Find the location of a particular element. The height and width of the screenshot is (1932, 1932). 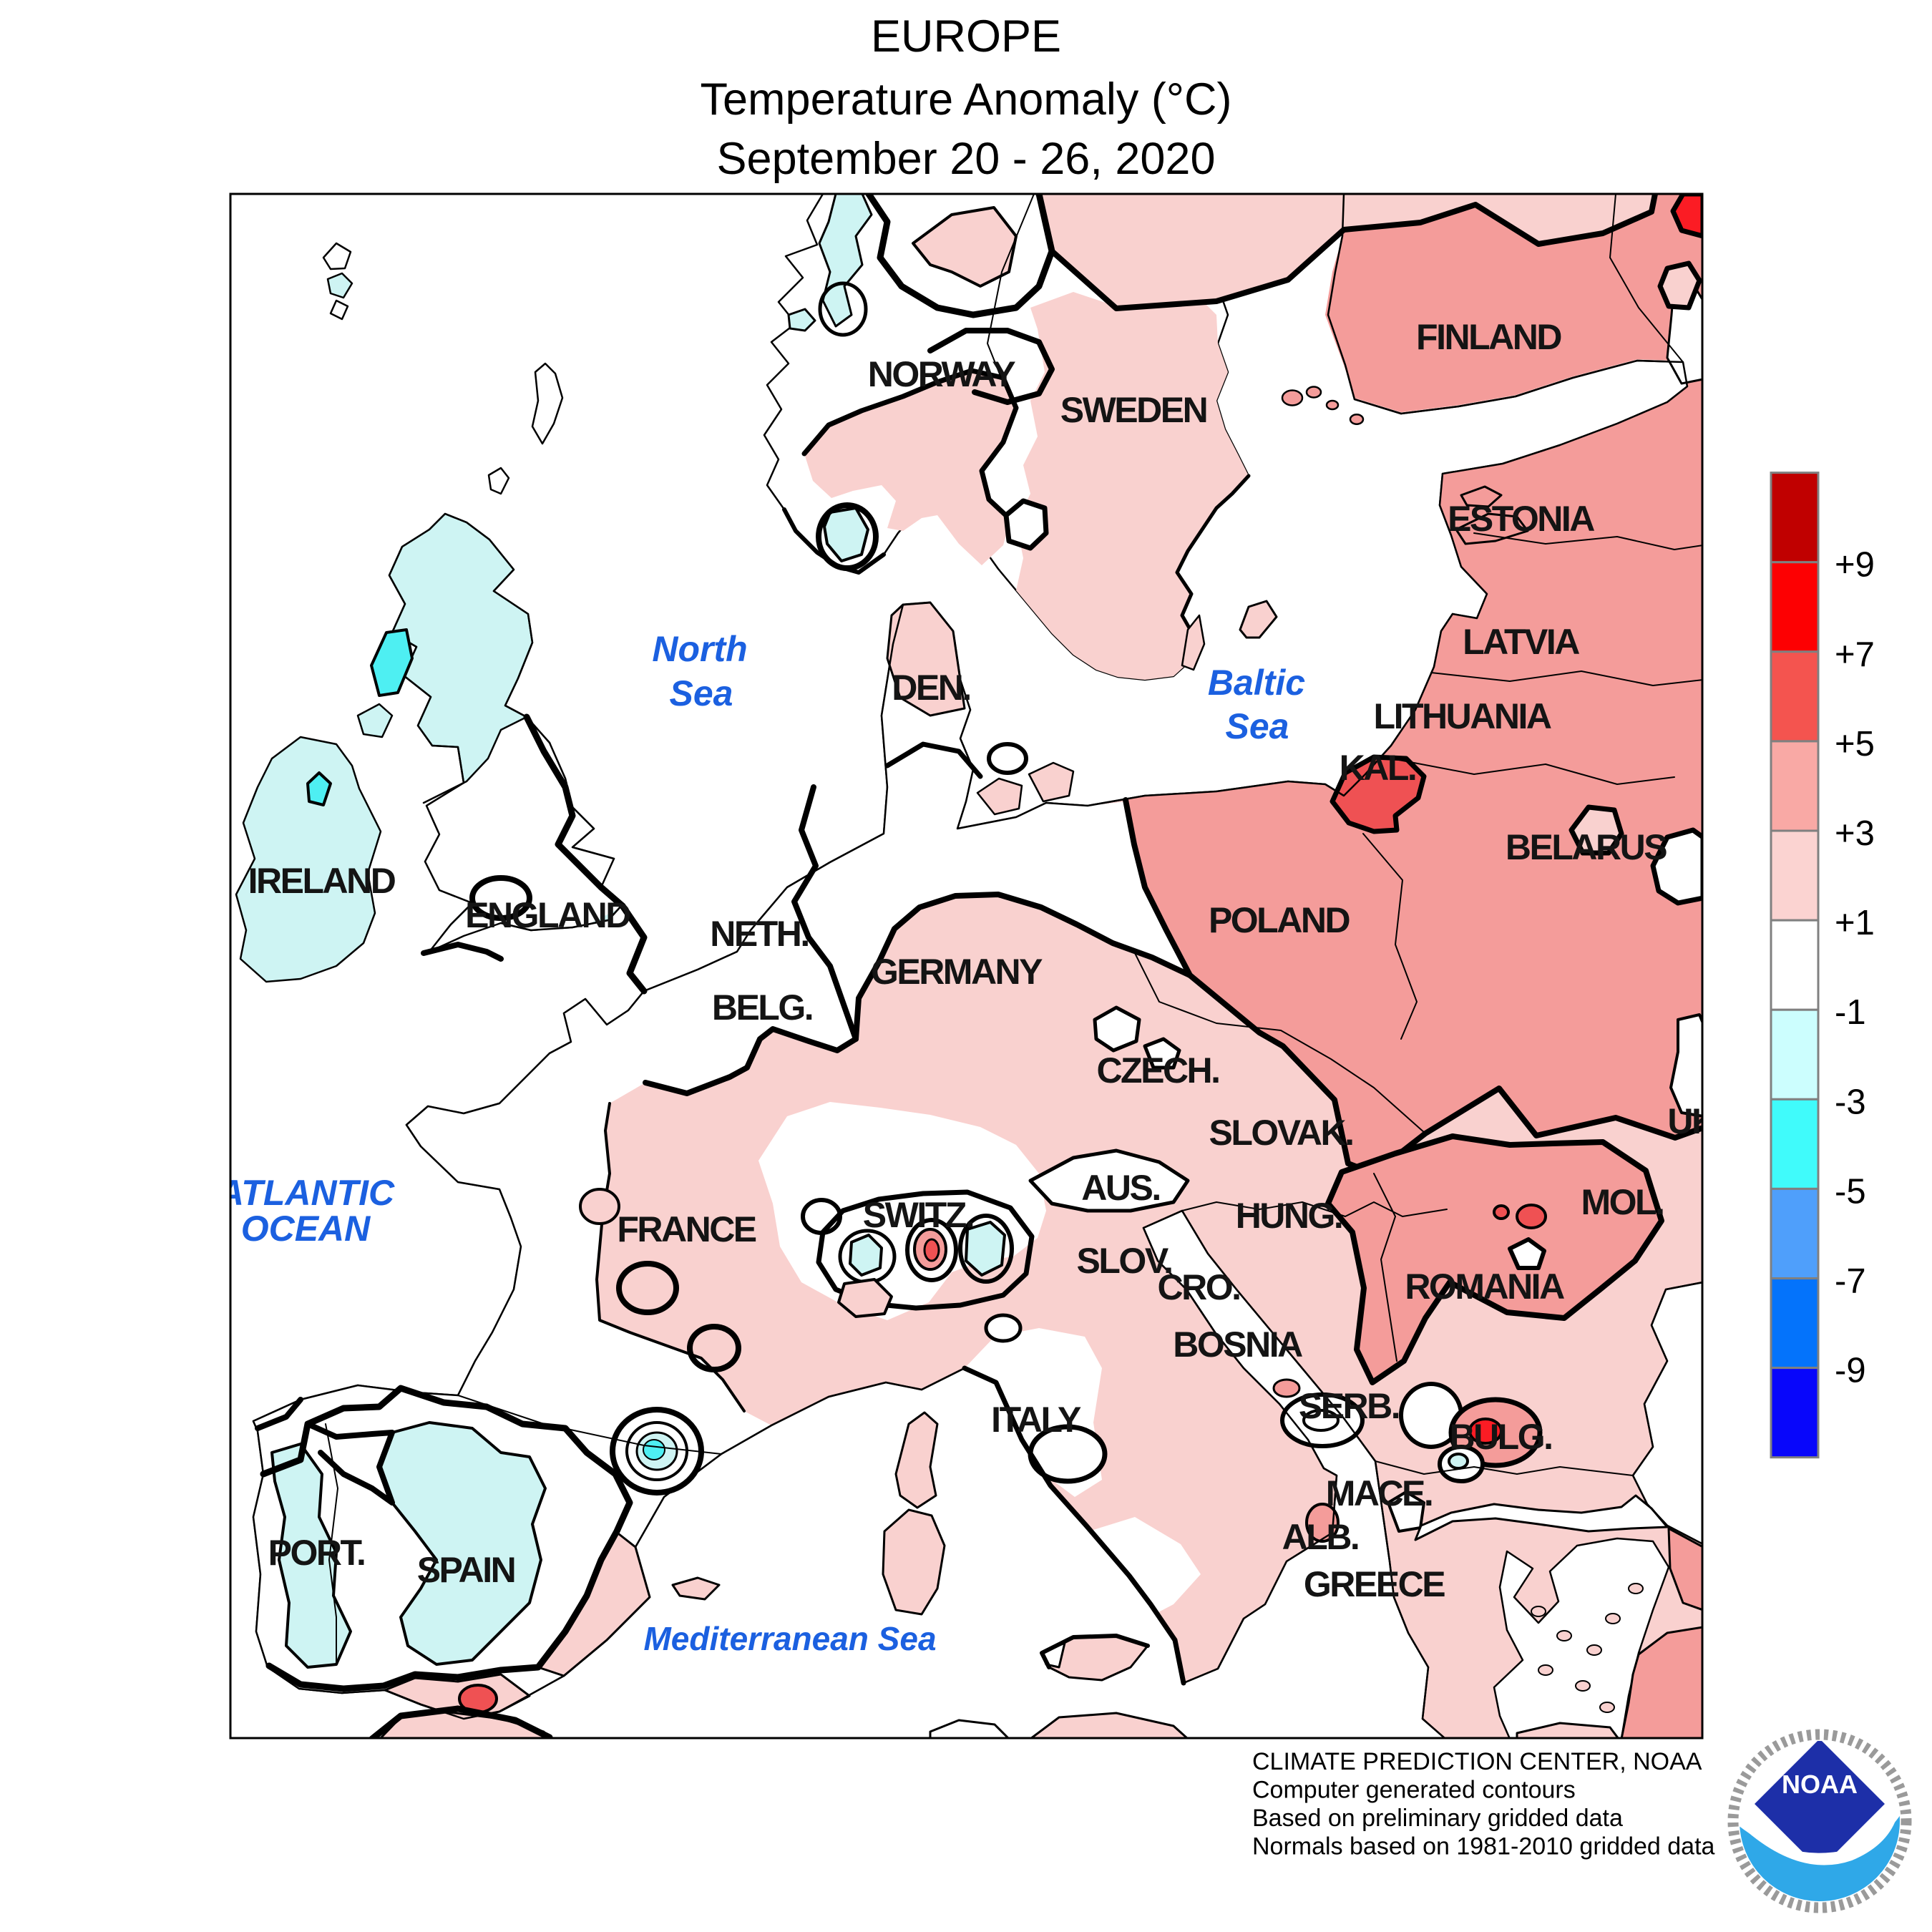

svg-text: Temperature Anomaly (°C) is located at coordinates (966, 100).